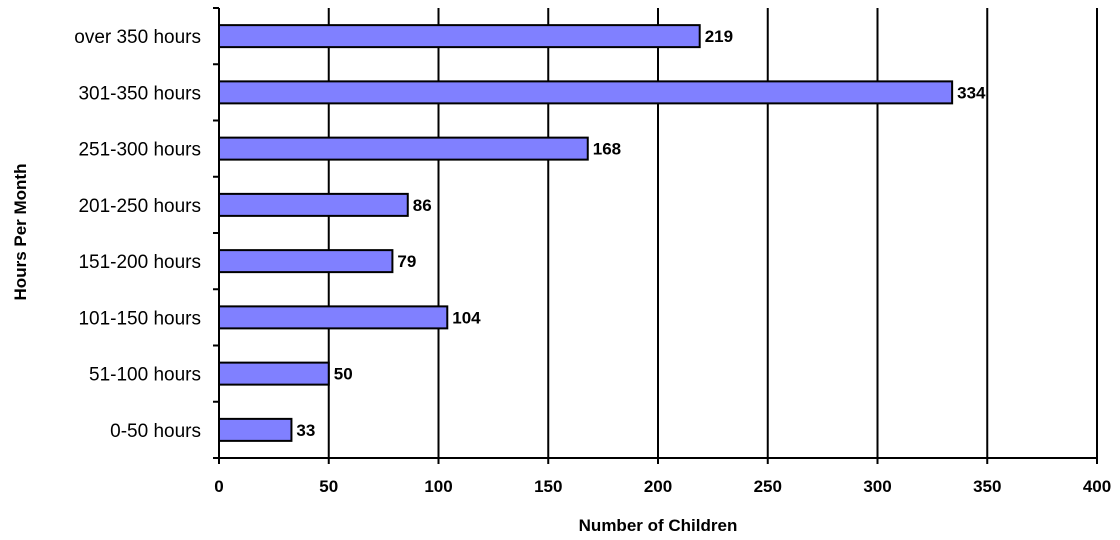  Describe the element at coordinates (137, 37) in the screenshot. I see `category-label: over 350 hours` at that location.